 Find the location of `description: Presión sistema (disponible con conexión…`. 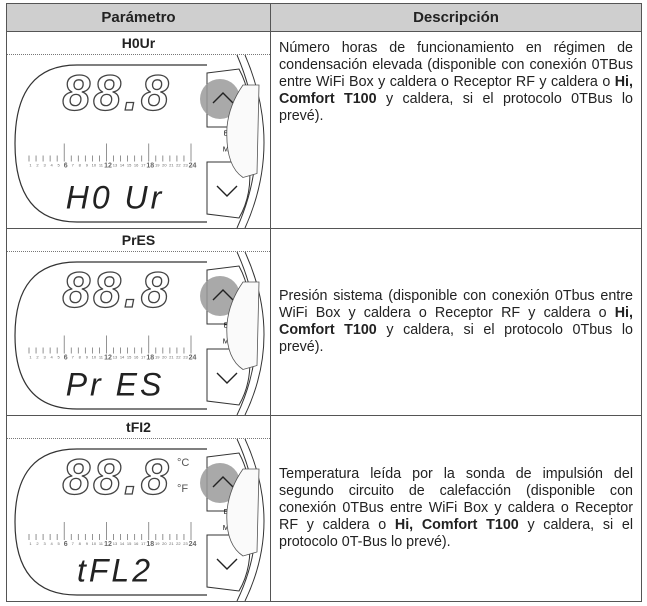

description: Presión sistema (disponible con conexión… is located at coordinates (456, 322).